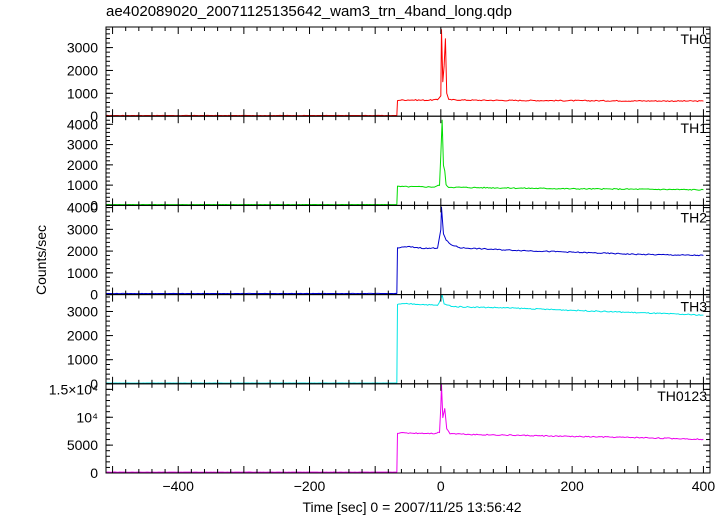  I want to click on series-line-th2, so click(404, 250).